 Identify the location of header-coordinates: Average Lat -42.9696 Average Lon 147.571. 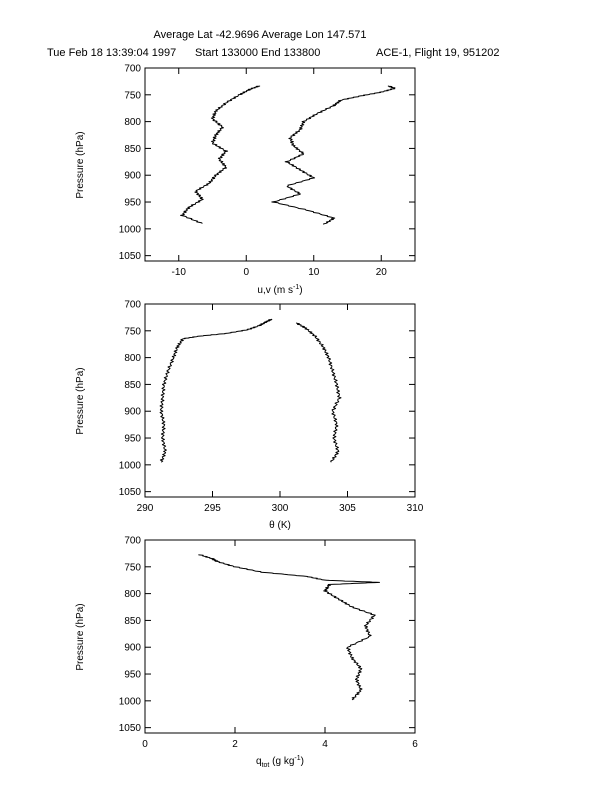
(259, 35).